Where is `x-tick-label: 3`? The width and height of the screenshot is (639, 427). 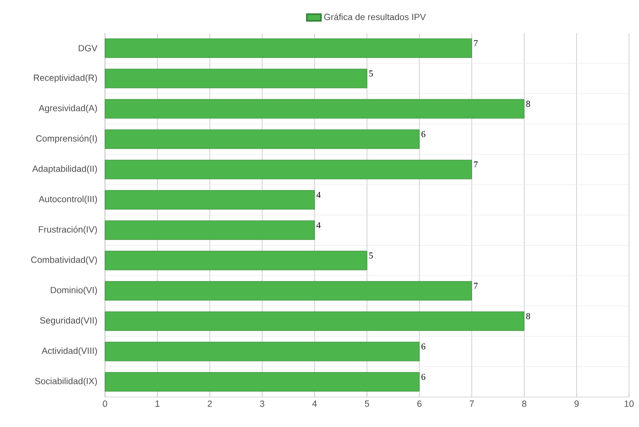 x-tick-label: 3 is located at coordinates (262, 403).